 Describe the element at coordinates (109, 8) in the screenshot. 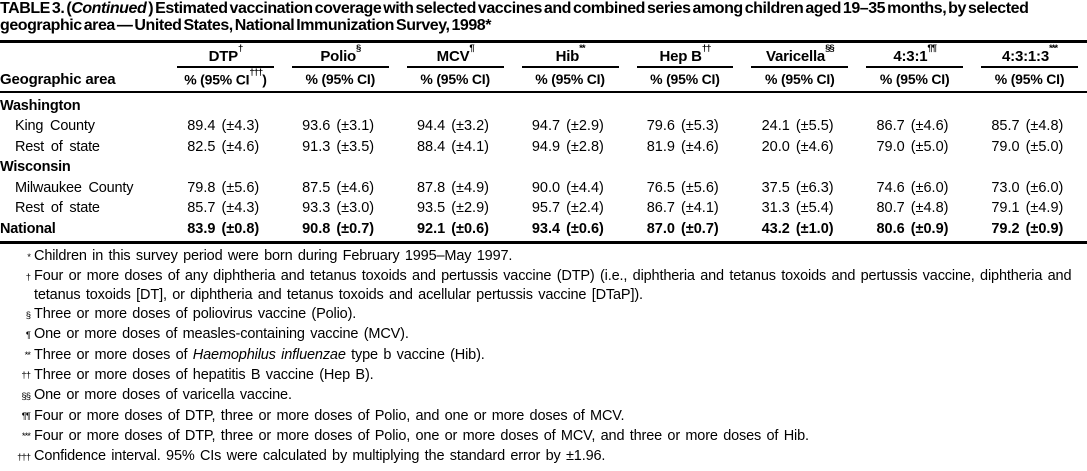

I see `title-continued: Continued` at that location.